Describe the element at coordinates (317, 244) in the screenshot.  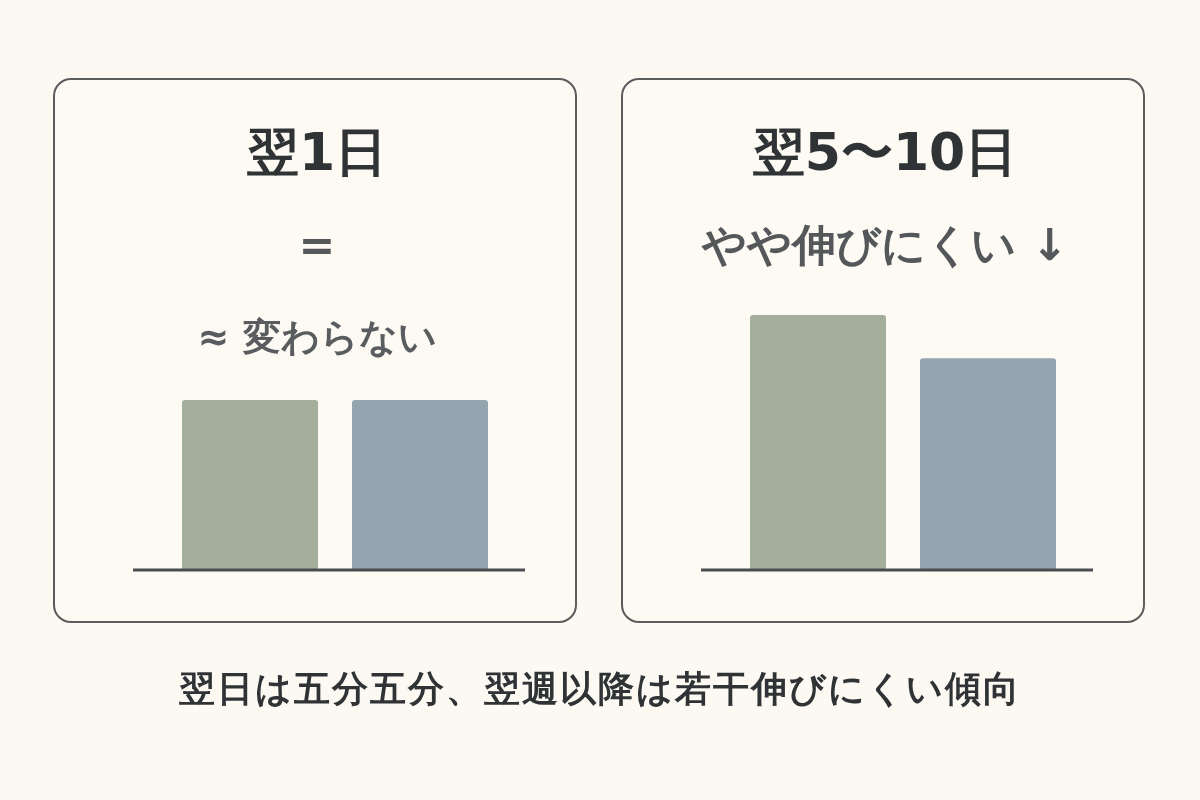
I see `chart-subtitle: =` at that location.